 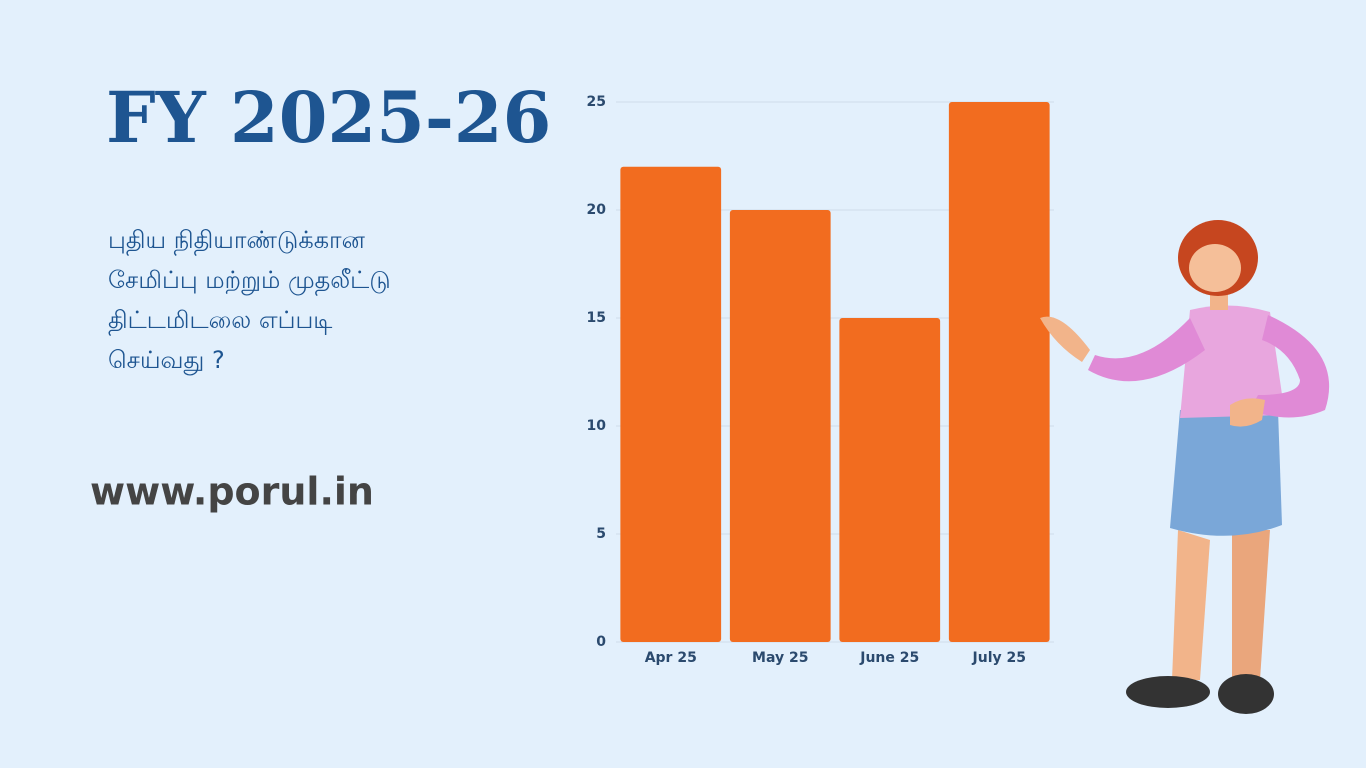 What do you see at coordinates (671, 658) in the screenshot?
I see `x-tick-label: Apr 25` at bounding box center [671, 658].